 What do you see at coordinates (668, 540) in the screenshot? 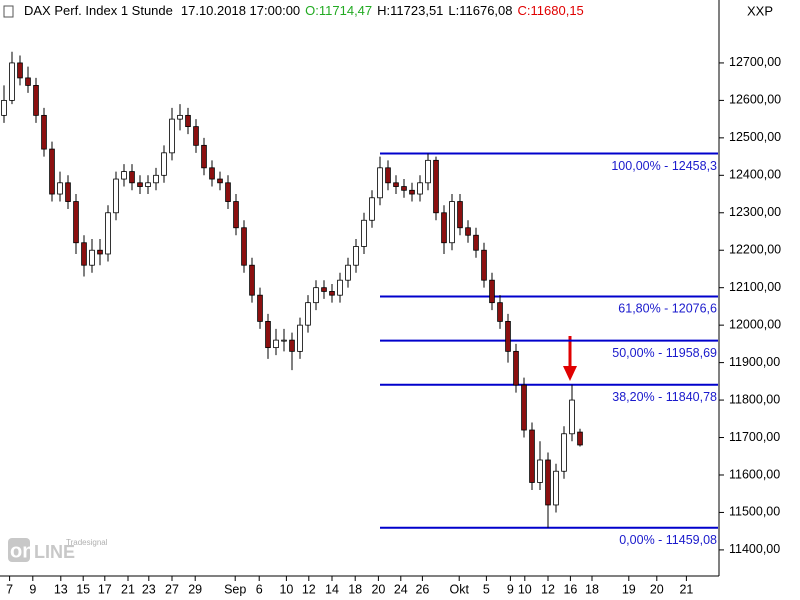
I see `fib-label: 0,00% - 11459,08` at bounding box center [668, 540].